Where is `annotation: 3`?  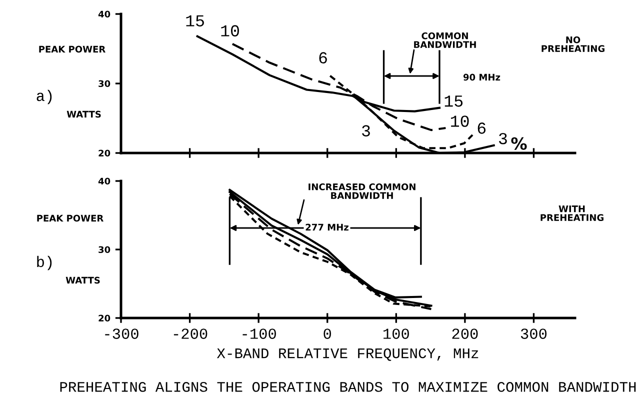 annotation: 3 is located at coordinates (366, 130).